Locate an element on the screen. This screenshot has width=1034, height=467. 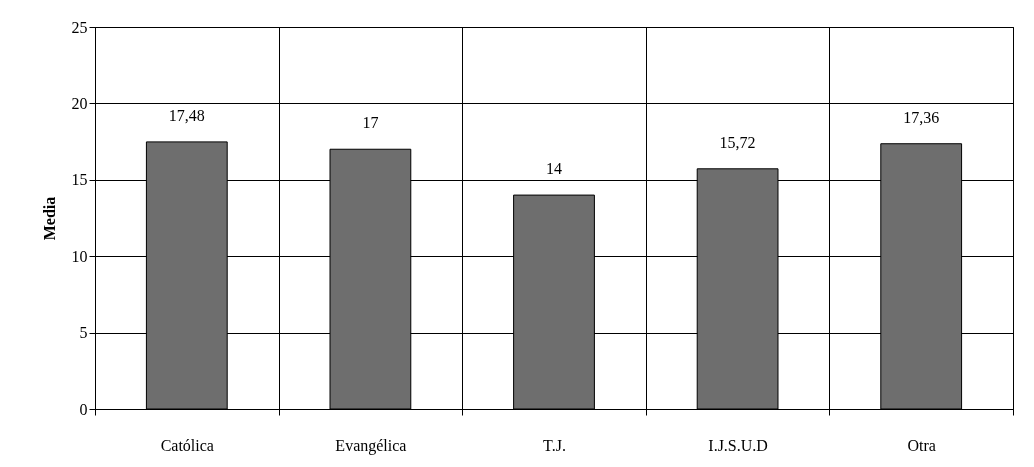
data-label: 17,48 is located at coordinates (186, 115).